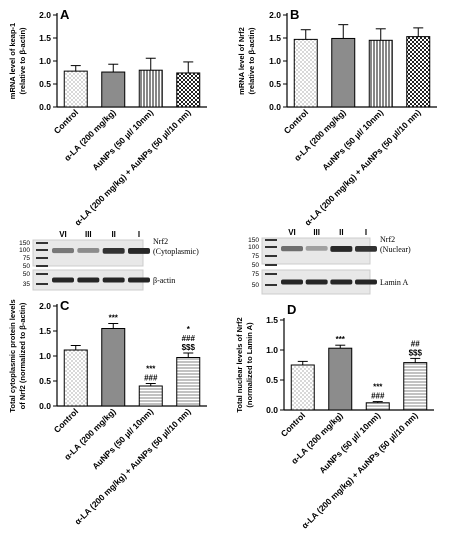 The height and width of the screenshot is (550, 459). What do you see at coordinates (241, 61) in the screenshot?
I see `y-axis-label: mRNA level of Nrf2` at bounding box center [241, 61].